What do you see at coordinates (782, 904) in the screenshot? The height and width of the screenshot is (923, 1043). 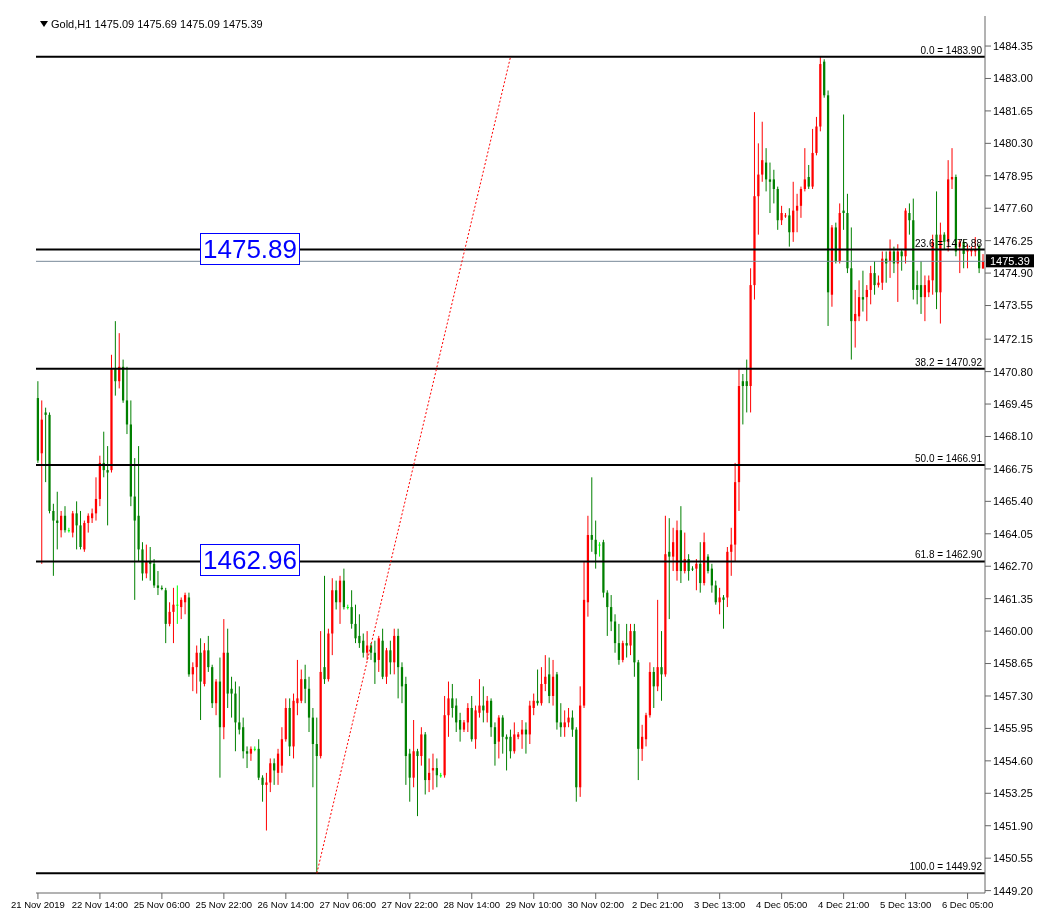 I see `x-tick-label: 4 Dec 05:00` at bounding box center [782, 904].